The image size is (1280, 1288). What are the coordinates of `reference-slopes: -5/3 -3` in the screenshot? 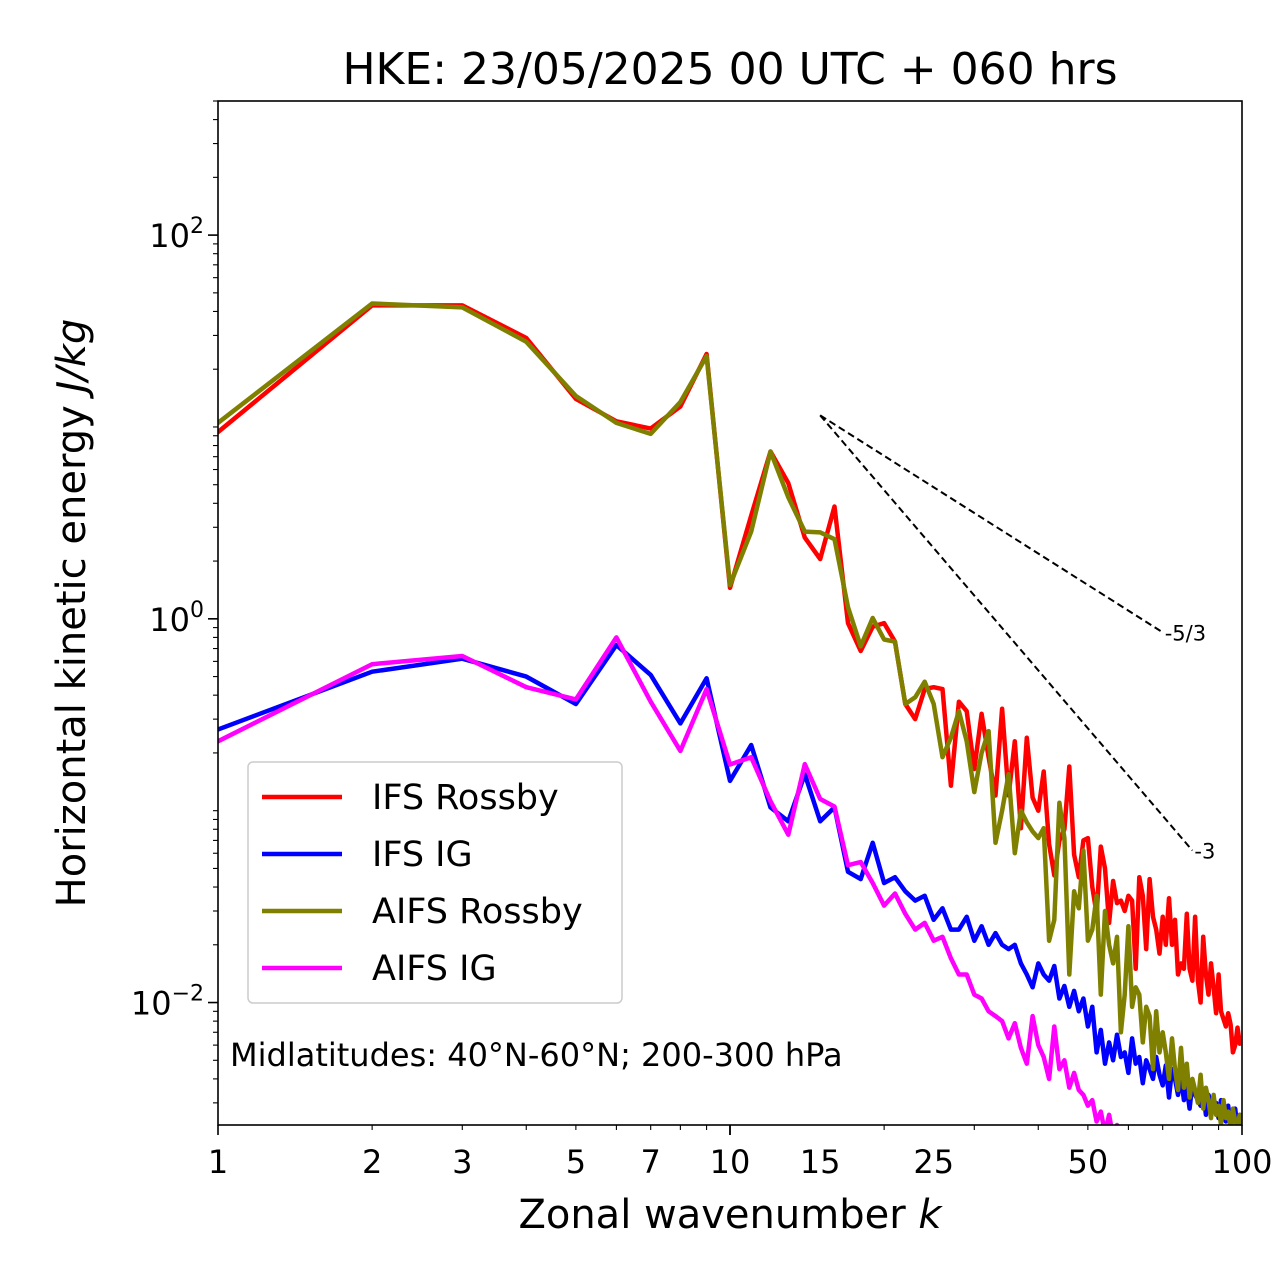 It's located at (1017, 639).